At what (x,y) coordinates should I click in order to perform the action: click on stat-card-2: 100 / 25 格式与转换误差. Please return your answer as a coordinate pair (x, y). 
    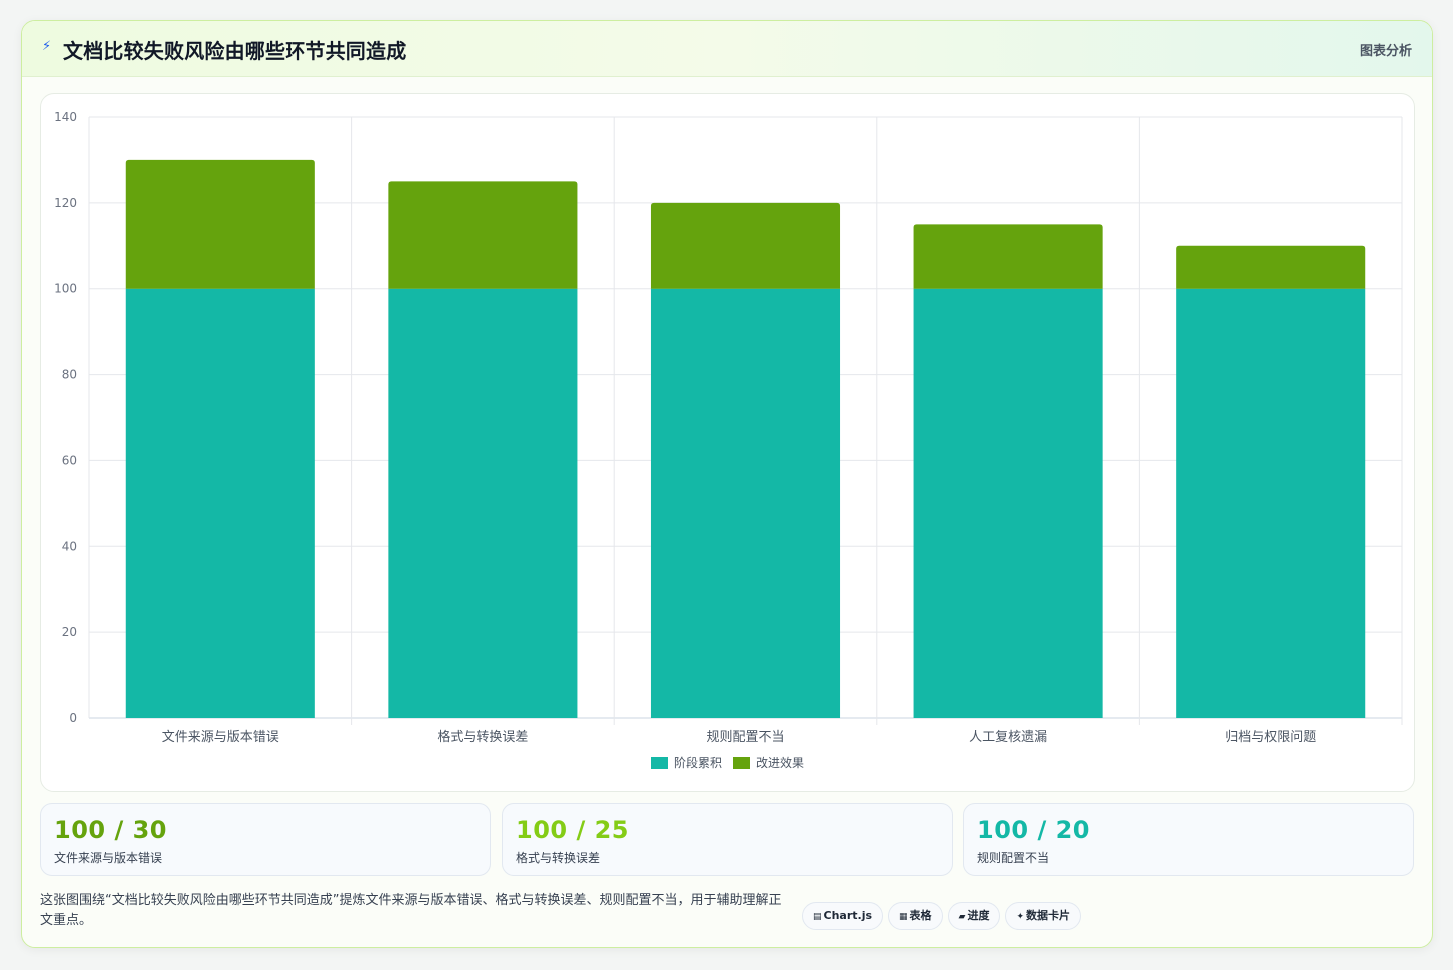
    Looking at the image, I should click on (727, 839).